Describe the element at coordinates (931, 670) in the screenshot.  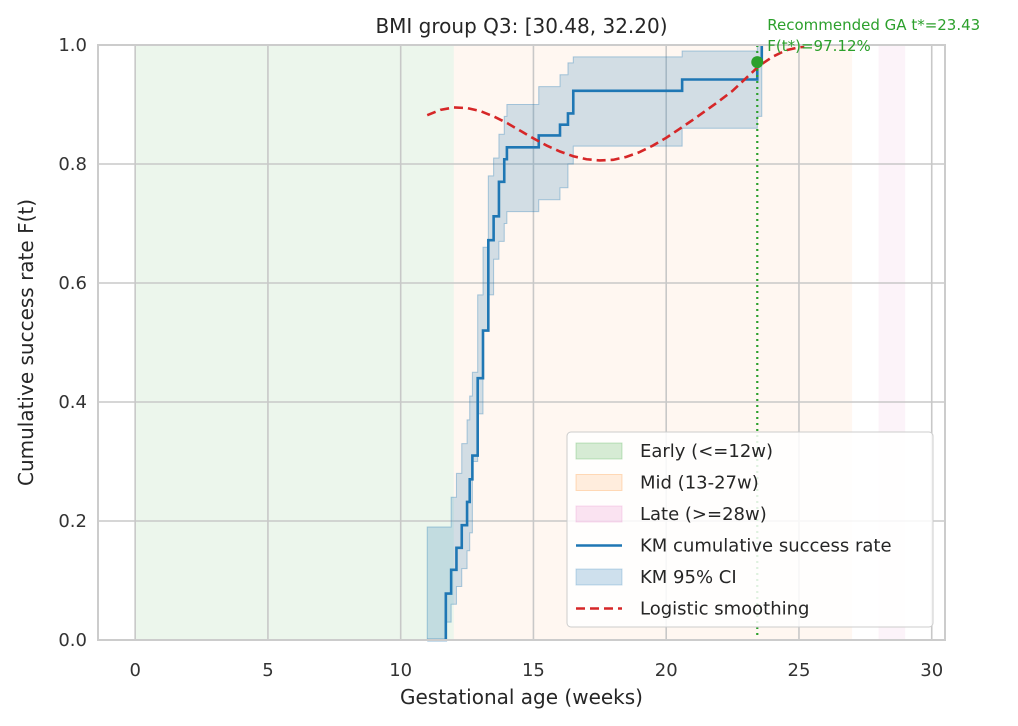
I see `x-tick-label: 30` at that location.